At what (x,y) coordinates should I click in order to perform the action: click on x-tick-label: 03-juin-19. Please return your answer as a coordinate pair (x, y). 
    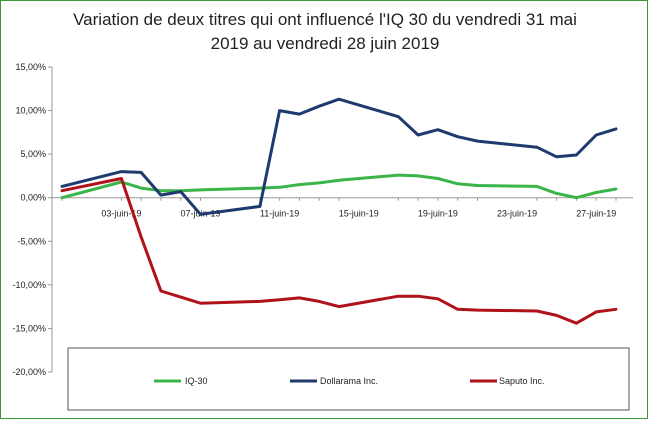
    Looking at the image, I should click on (121, 214).